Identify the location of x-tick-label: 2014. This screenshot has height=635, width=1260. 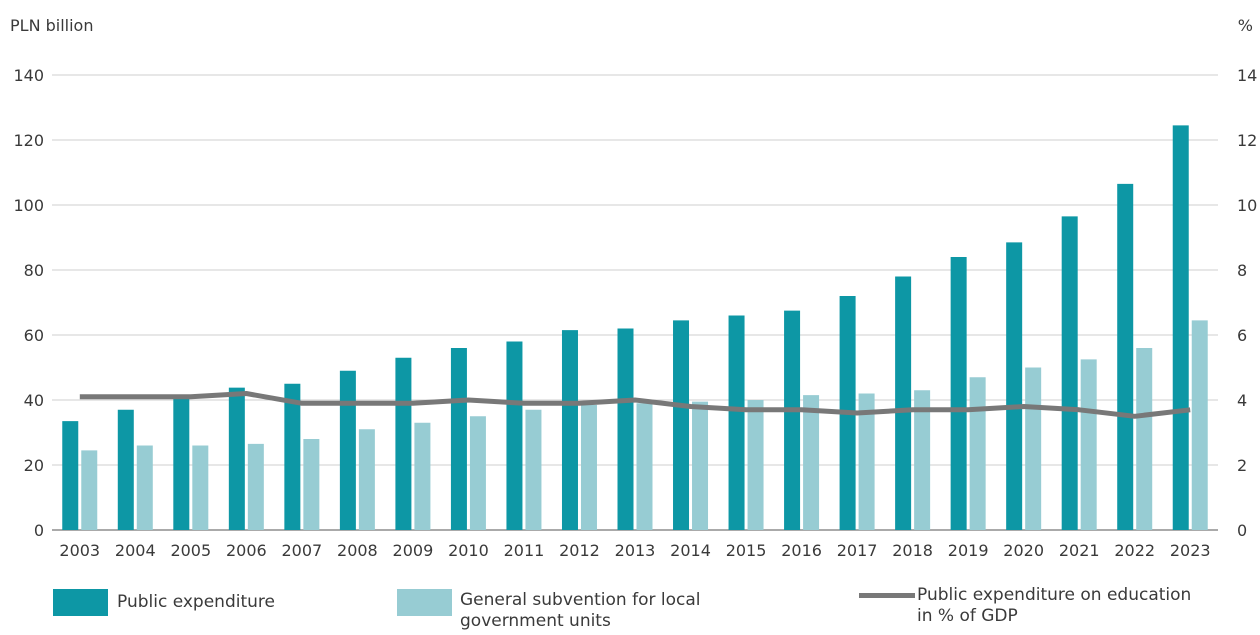
(690, 550).